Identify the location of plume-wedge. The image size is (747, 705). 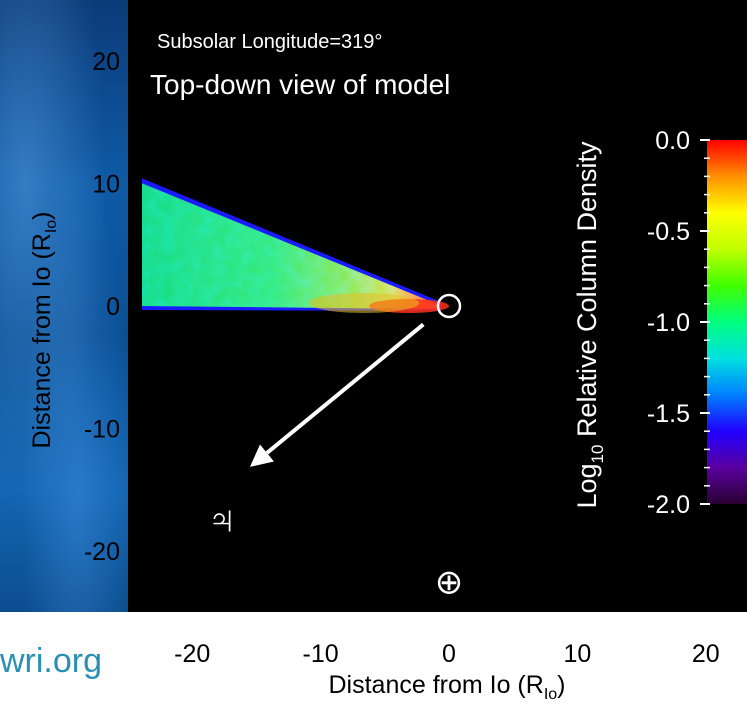
(288, 245).